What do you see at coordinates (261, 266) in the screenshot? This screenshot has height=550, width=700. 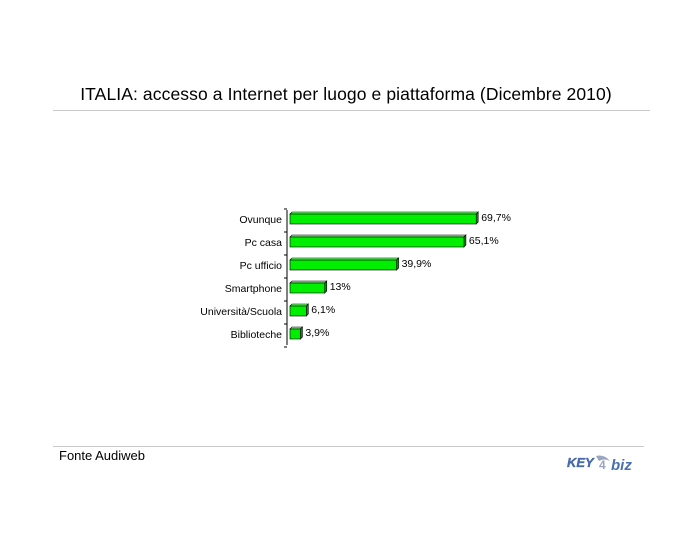 I see `category-label: Pc ufficio` at bounding box center [261, 266].